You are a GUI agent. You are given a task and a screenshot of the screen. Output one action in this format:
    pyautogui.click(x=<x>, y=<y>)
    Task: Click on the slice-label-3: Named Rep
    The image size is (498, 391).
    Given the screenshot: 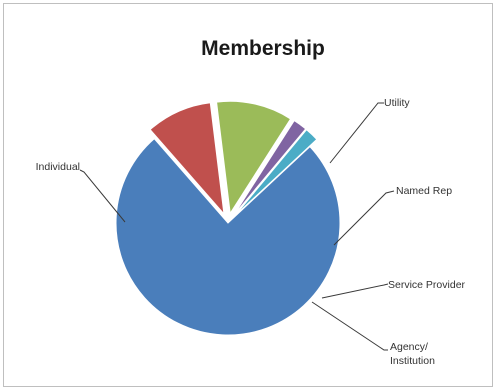 What is the action you would take?
    pyautogui.click(x=424, y=191)
    